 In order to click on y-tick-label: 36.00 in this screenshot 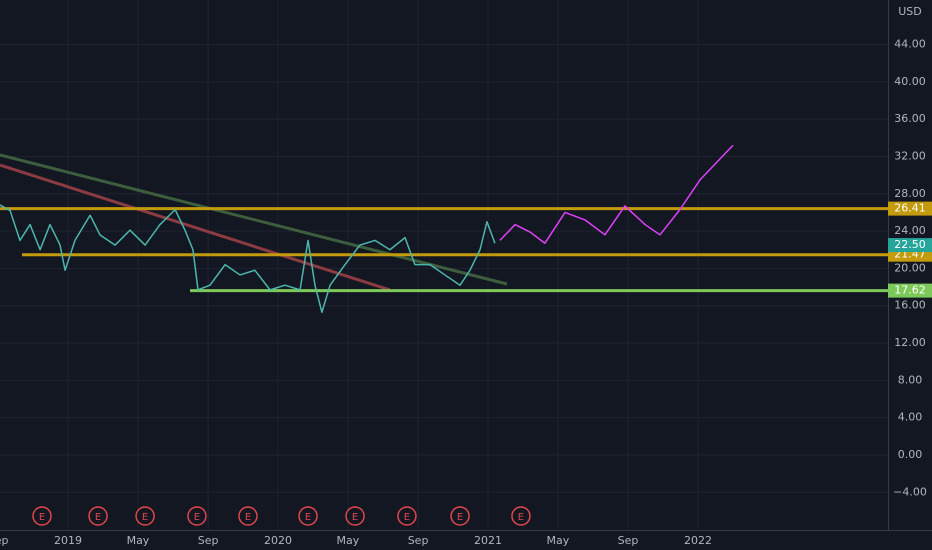, I will do `click(910, 118)`.